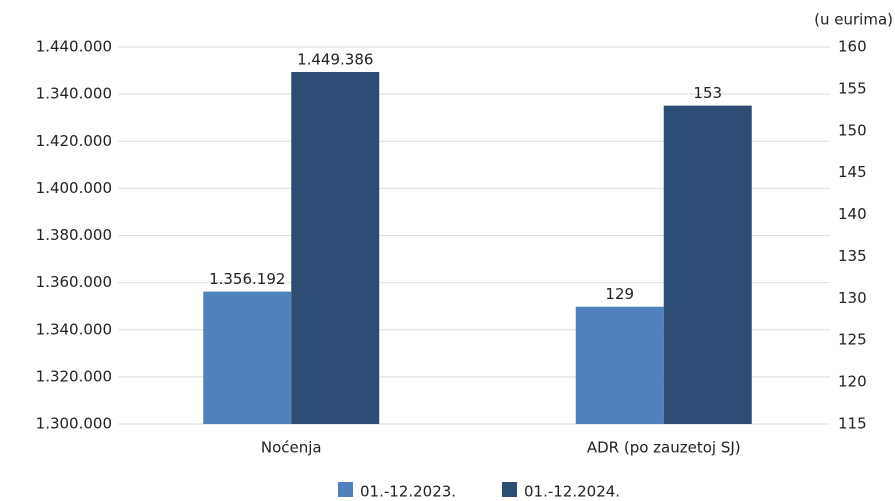 The image size is (895, 501). What do you see at coordinates (852, 340) in the screenshot?
I see `y2-tick-label: 125` at bounding box center [852, 340].